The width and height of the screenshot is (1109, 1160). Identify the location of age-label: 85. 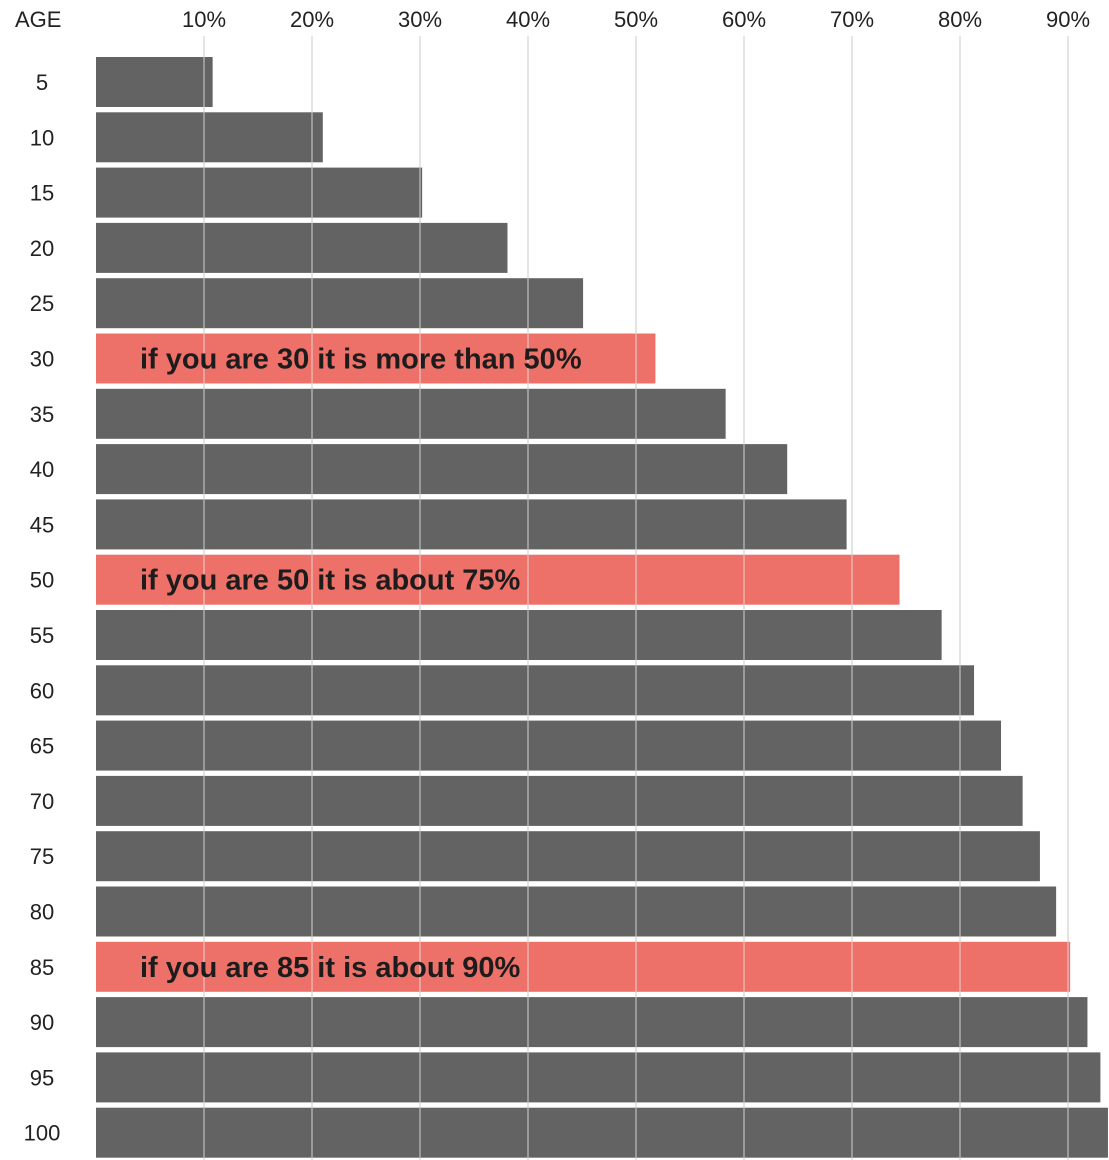
(42, 967).